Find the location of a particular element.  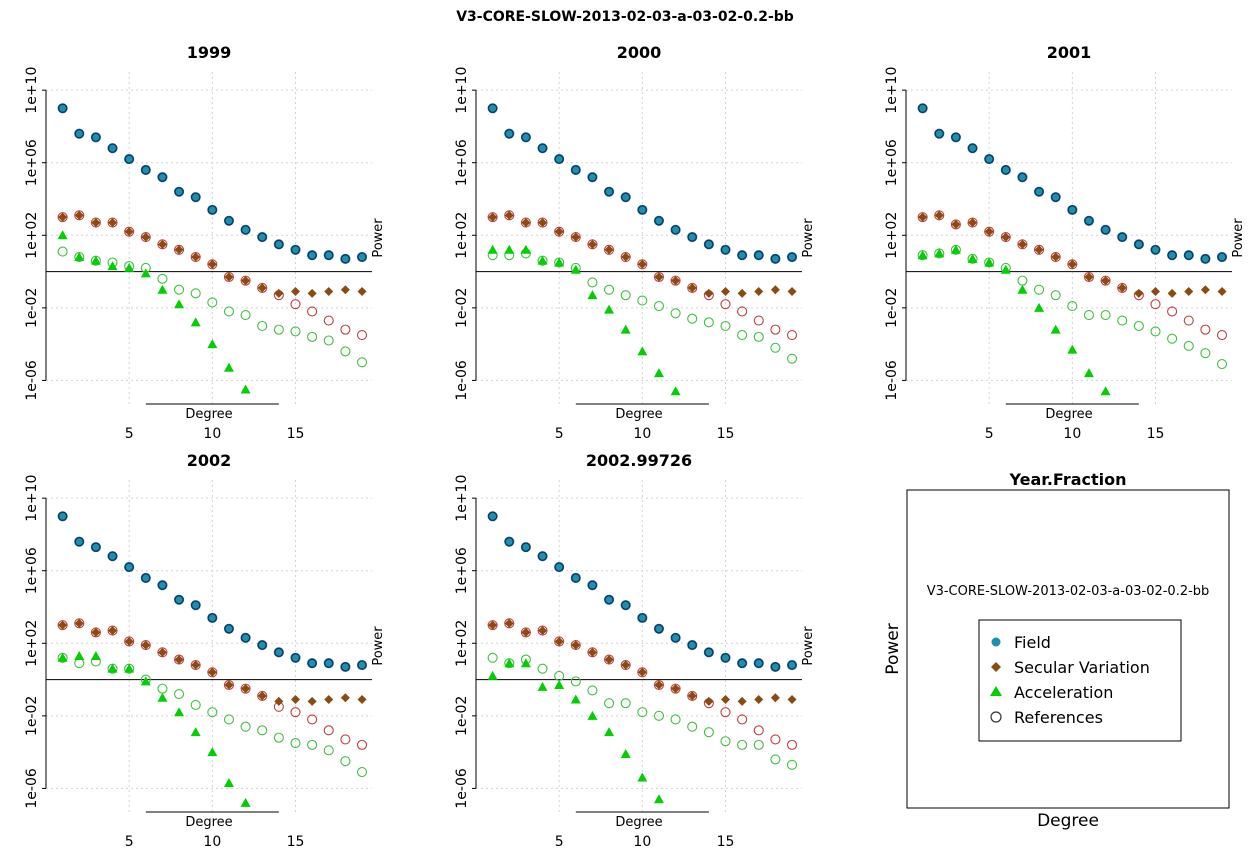

y-tick-label: 1e-02 is located at coordinates (462, 308).